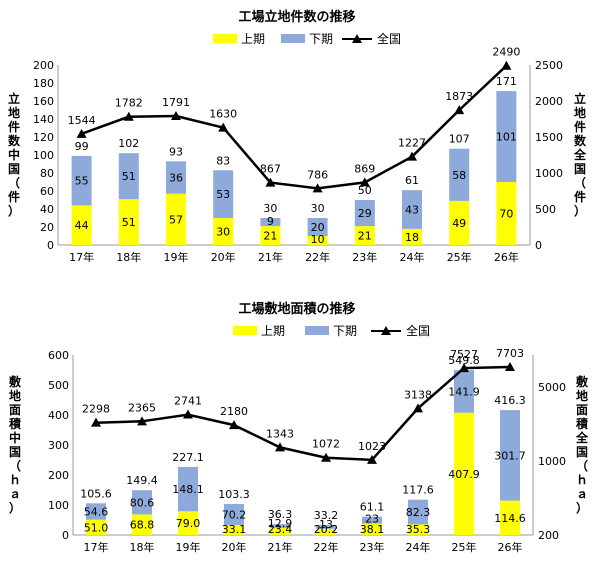  Describe the element at coordinates (412, 180) in the screenshot. I see `bar-label-total: 61` at that location.